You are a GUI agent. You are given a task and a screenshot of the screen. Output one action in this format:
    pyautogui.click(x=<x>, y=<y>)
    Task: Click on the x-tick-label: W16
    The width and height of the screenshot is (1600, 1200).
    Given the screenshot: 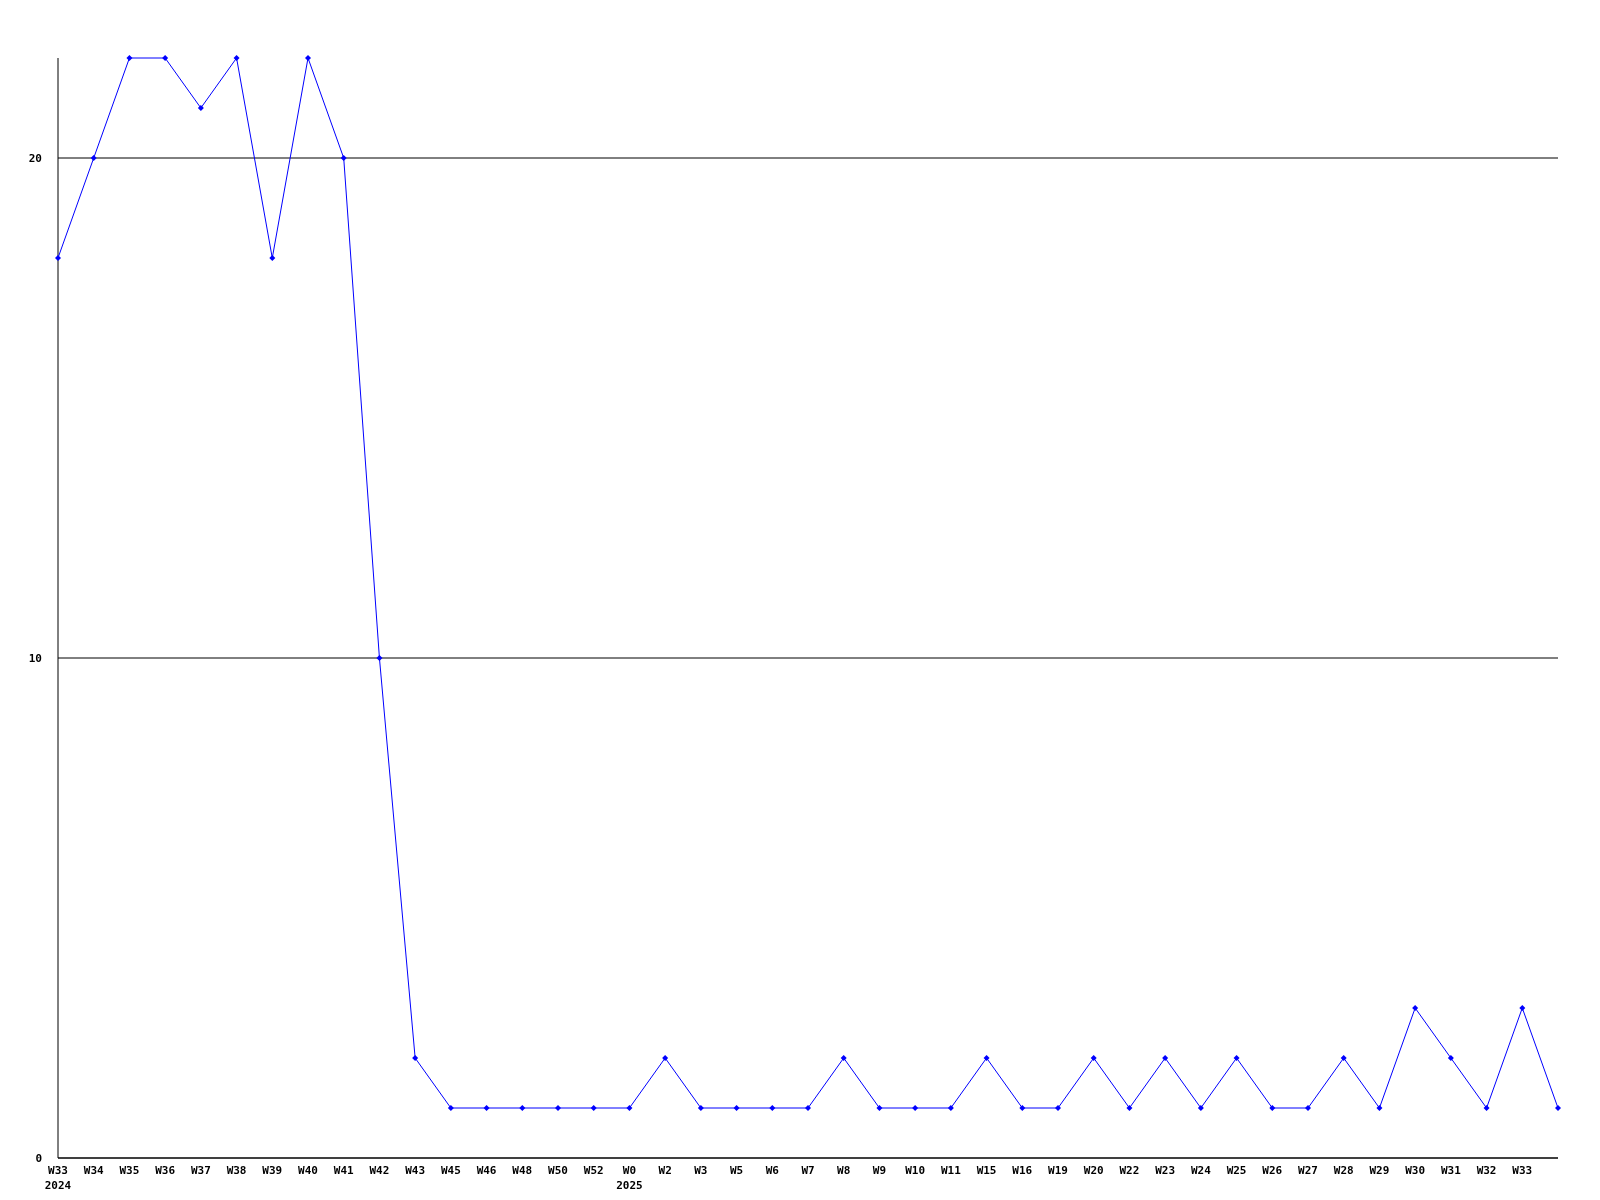 What is the action you would take?
    pyautogui.click(x=1022, y=1170)
    